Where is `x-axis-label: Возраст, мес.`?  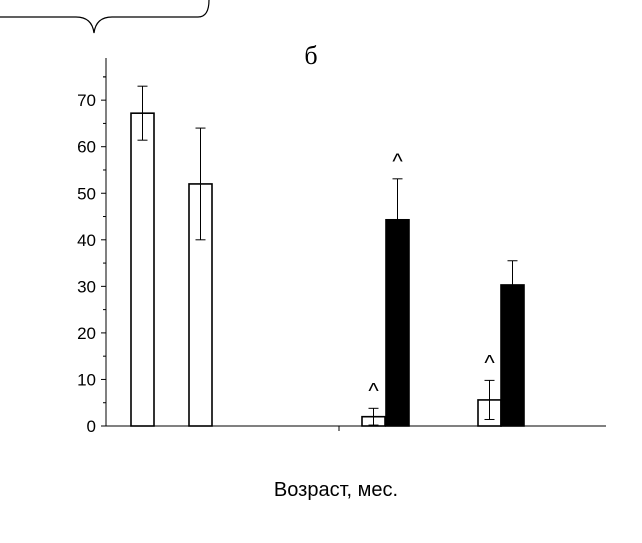 x-axis-label: Возраст, мес. is located at coordinates (336, 490).